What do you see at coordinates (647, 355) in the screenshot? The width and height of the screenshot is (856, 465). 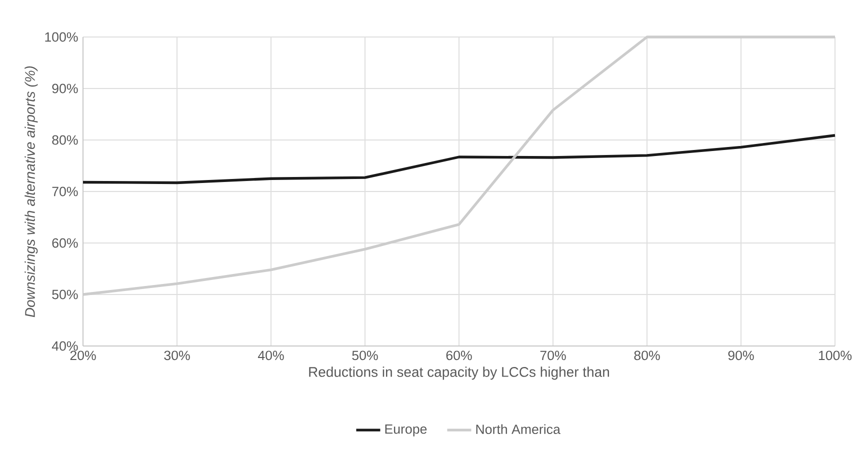 I see `x-tick-label: 80%` at bounding box center [647, 355].